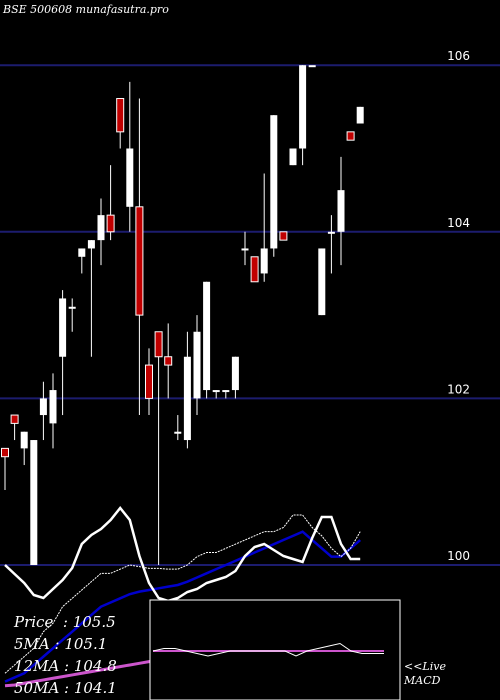  Describe the element at coordinates (94, 622) in the screenshot. I see `price-value: 105.5` at that location.